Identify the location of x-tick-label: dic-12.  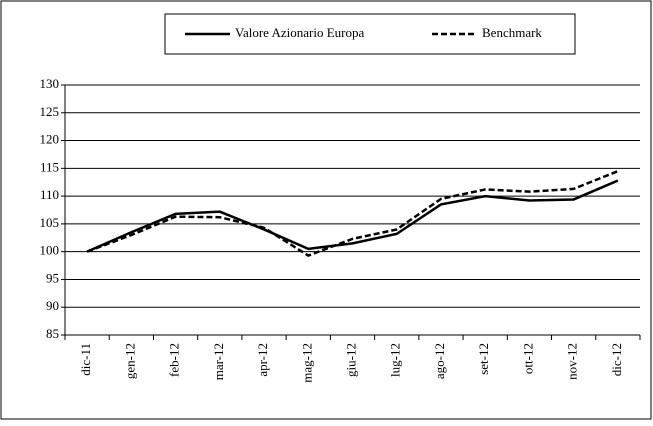
(616, 359).